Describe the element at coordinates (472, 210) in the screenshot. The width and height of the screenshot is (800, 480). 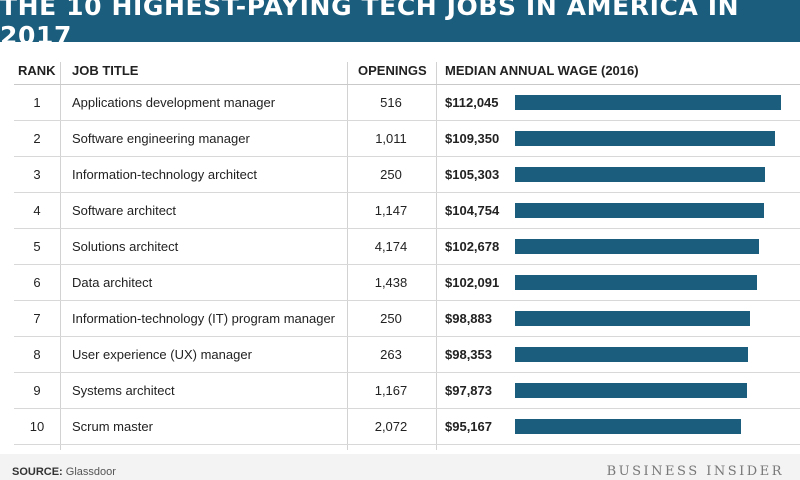
I see `wage-cell: $104,754` at that location.